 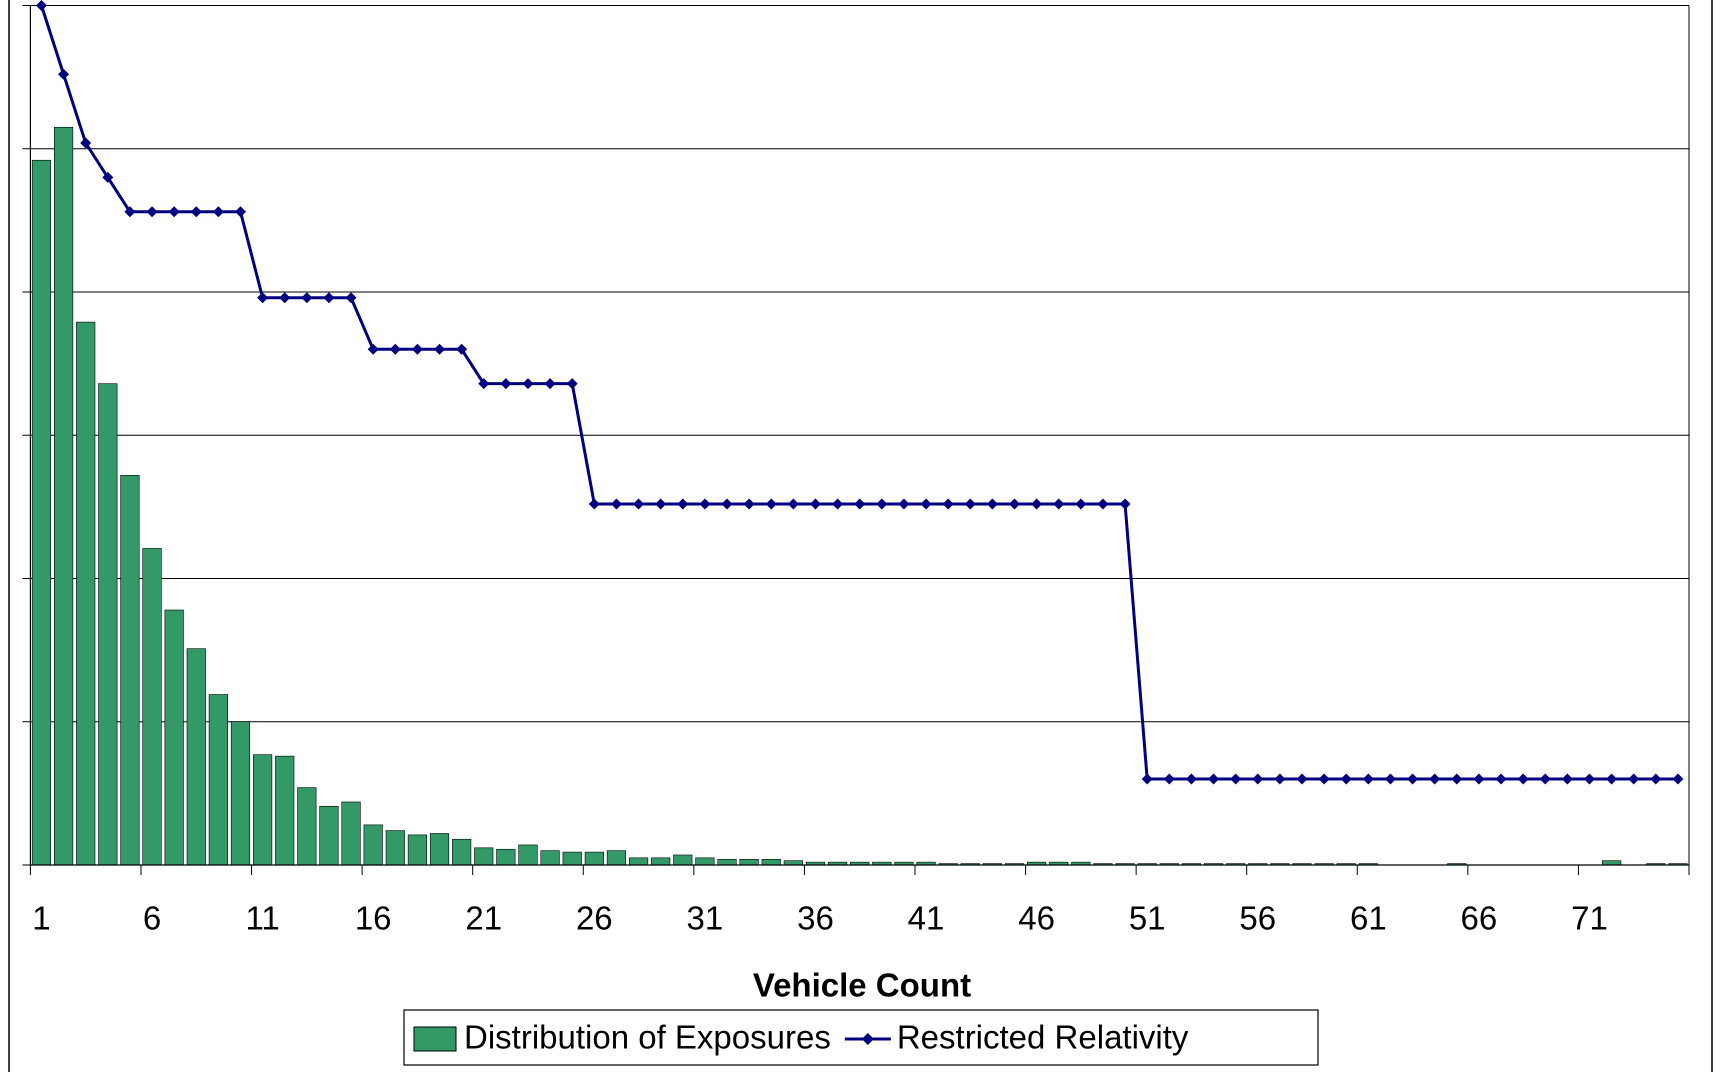 What do you see at coordinates (373, 918) in the screenshot?
I see `x-tick-label: 16` at bounding box center [373, 918].